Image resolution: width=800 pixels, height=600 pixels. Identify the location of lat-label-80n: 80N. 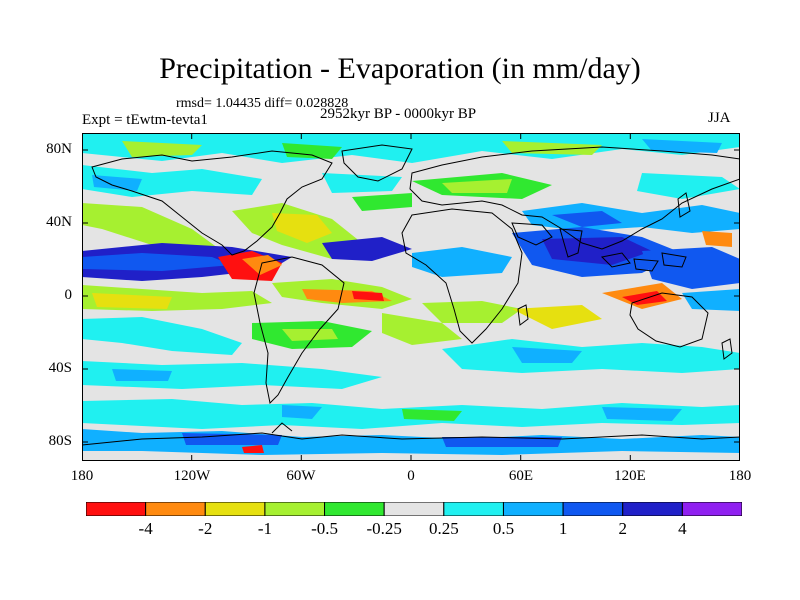
(59, 149).